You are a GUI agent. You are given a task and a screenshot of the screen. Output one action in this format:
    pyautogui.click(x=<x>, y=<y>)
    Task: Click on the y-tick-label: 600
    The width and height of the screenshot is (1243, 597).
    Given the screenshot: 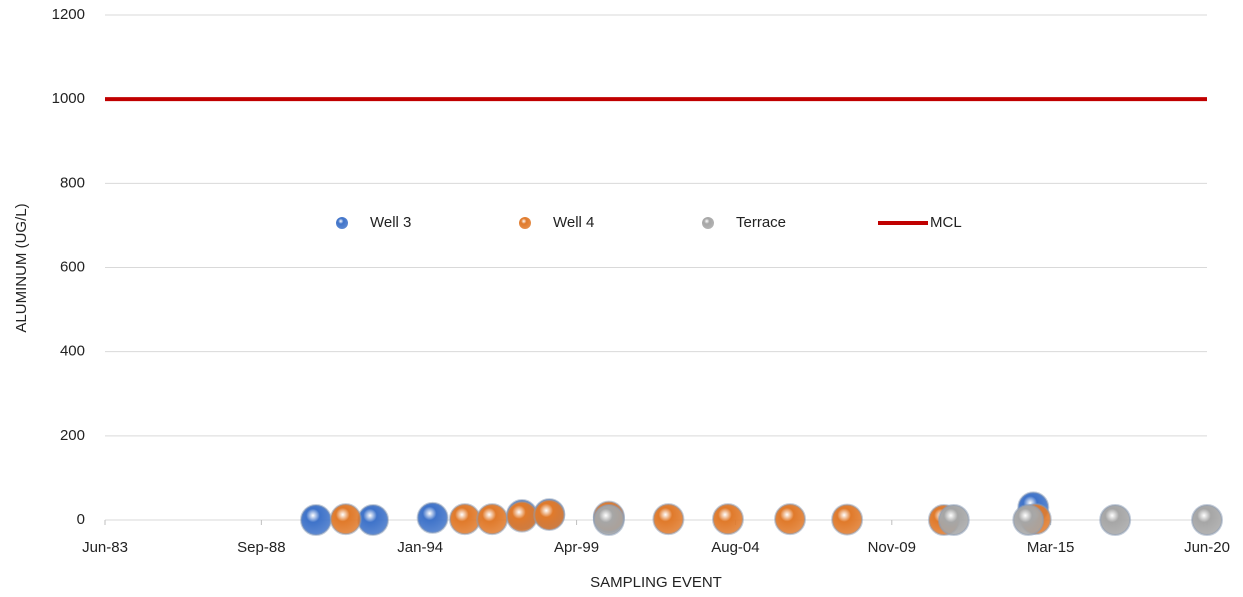 What is the action you would take?
    pyautogui.click(x=72, y=266)
    